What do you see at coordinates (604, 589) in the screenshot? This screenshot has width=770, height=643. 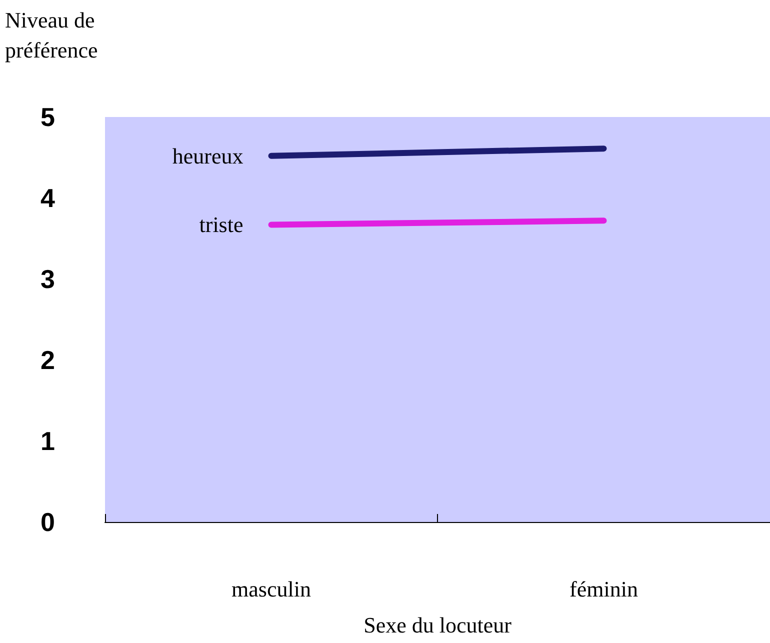 I see `x-tick-label: féminin` at bounding box center [604, 589].